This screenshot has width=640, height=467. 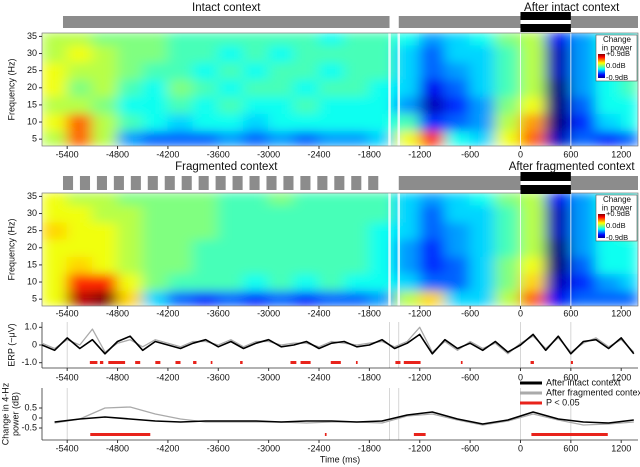 What do you see at coordinates (117, 154) in the screenshot?
I see `x-tick-label: -4800` at bounding box center [117, 154].